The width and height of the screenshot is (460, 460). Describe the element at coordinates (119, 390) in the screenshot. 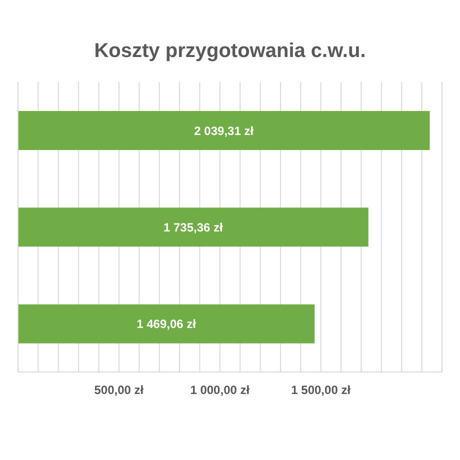

I see `x-tick-label: 500,00 zł` at that location.